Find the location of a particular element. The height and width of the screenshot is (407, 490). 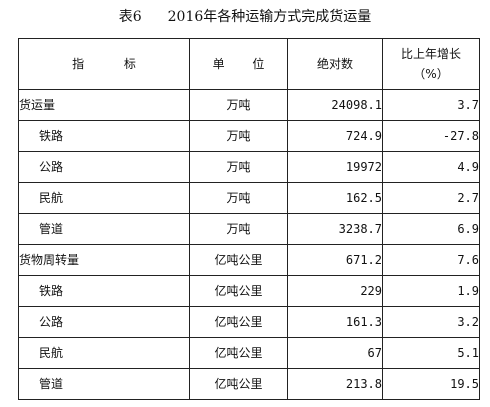

row-absolute: 24098.1 is located at coordinates (335, 105).